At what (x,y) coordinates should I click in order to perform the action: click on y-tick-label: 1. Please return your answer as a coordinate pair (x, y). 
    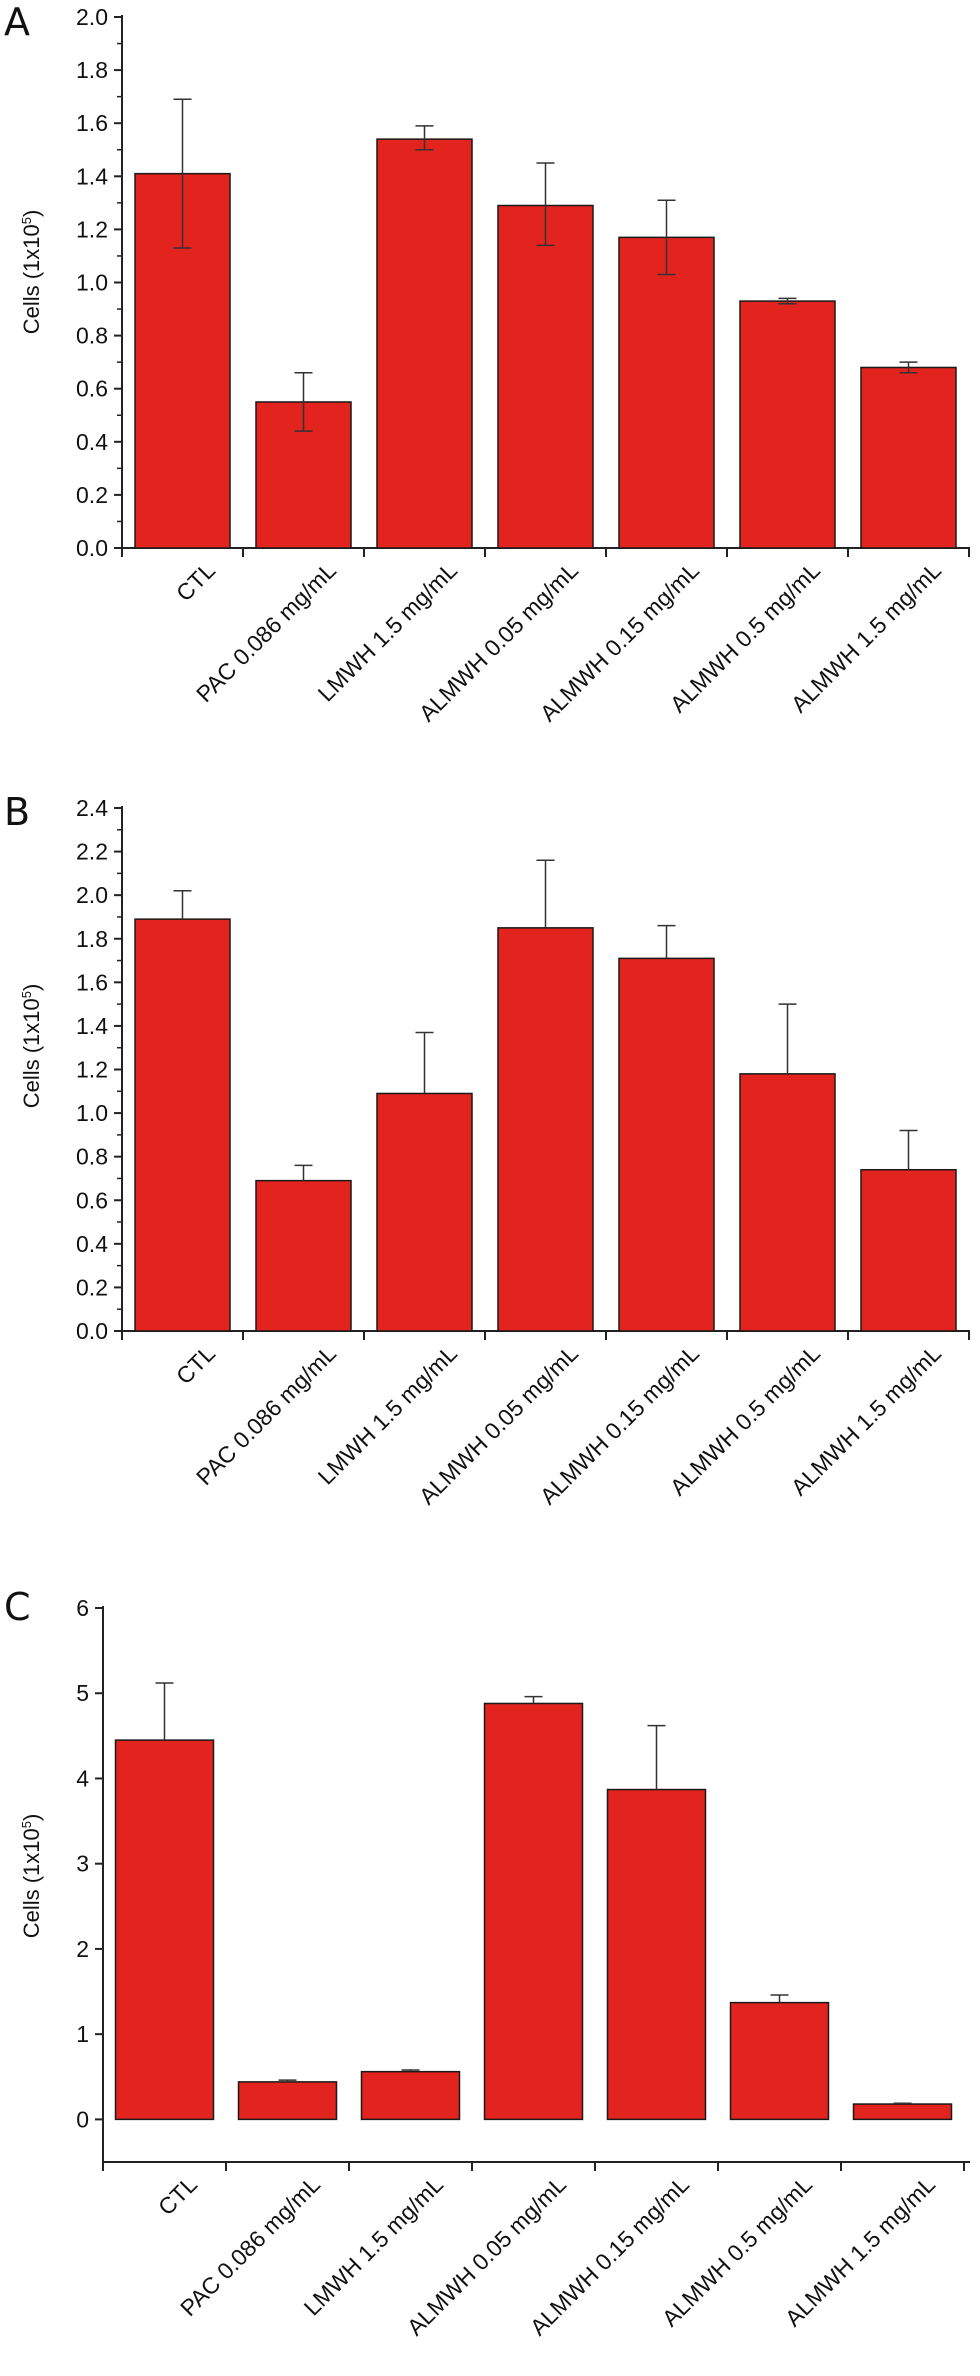
    Looking at the image, I should click on (82, 2034).